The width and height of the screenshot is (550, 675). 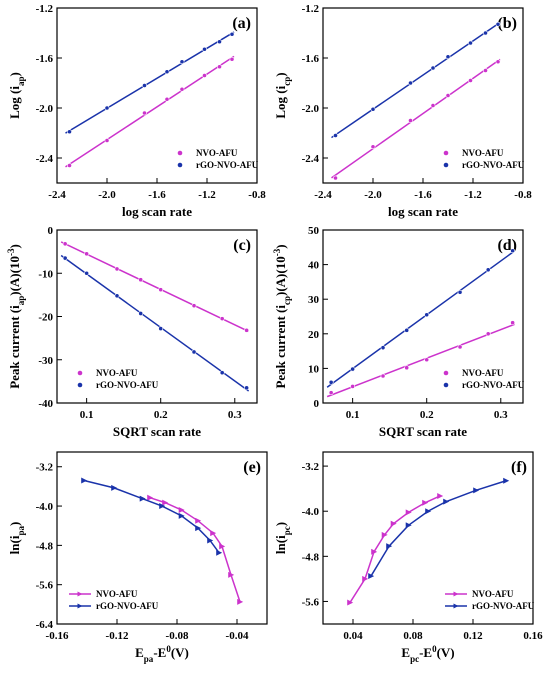 I want to click on x-tick-label: -1.2, so click(x=473, y=195).